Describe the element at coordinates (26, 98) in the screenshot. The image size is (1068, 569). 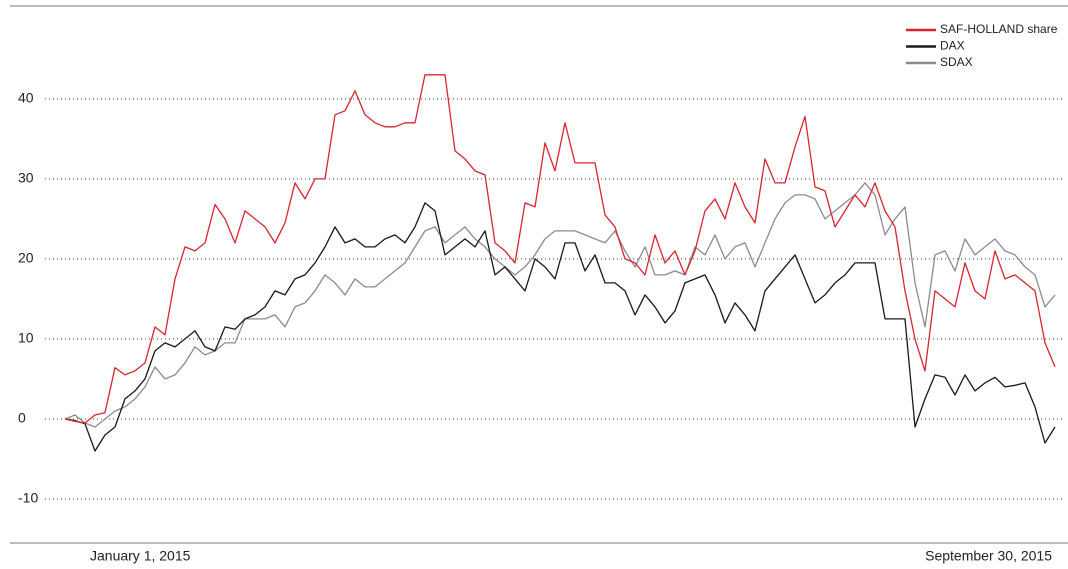
I see `y-tick-label: 40` at that location.